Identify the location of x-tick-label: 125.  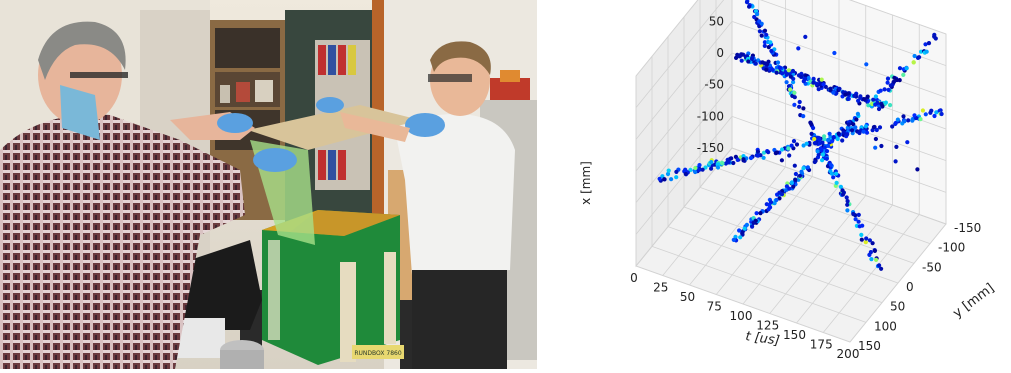
(767, 326).